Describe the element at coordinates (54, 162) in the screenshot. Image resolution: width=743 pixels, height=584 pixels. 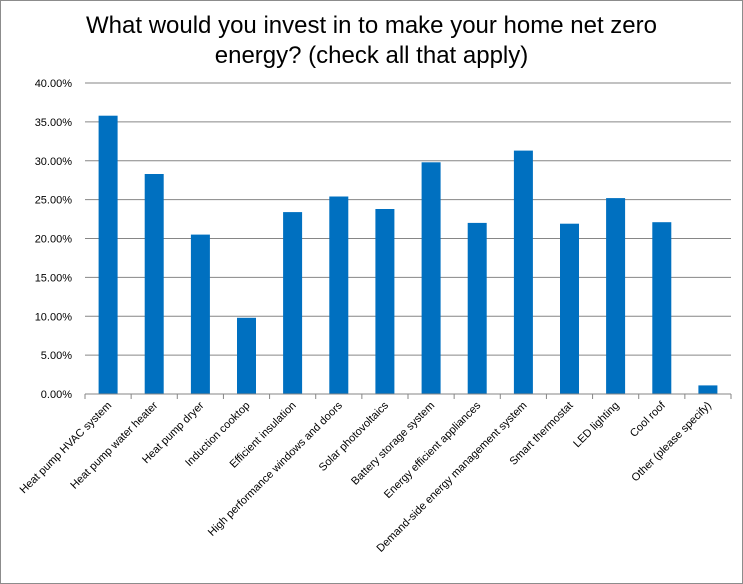
I see `y-tick-label: 30.00%` at that location.